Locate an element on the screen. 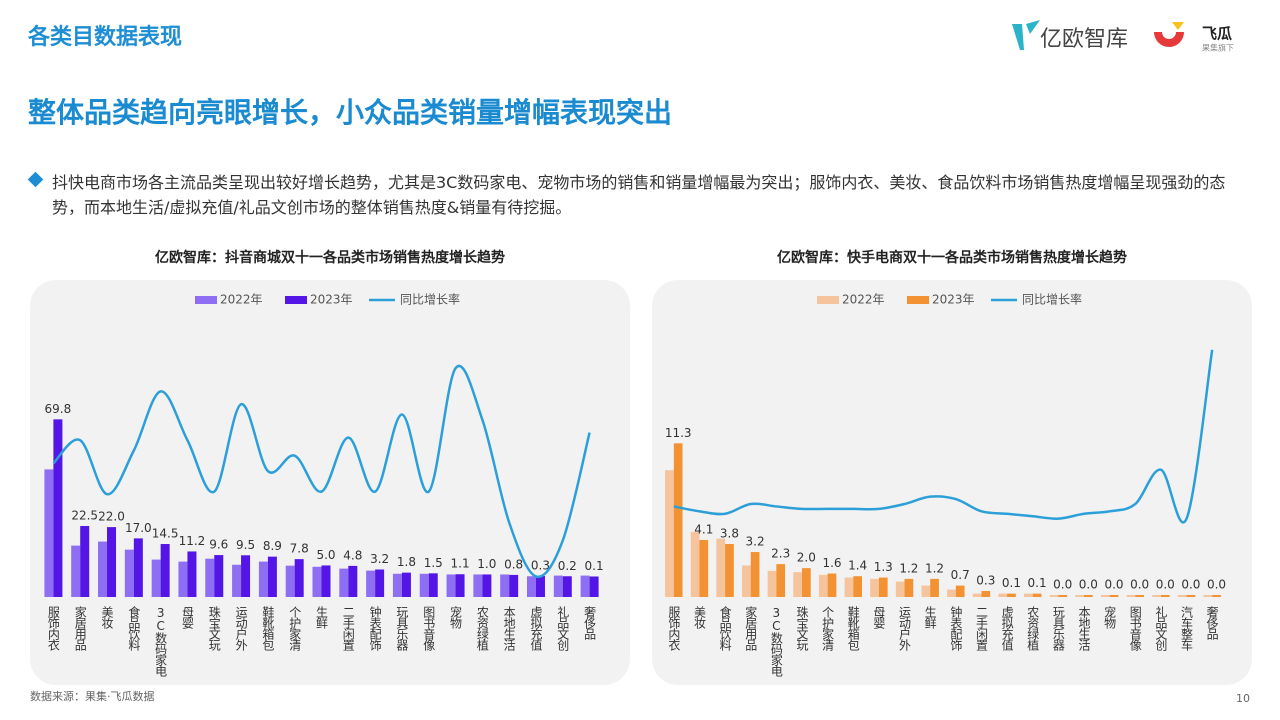 This screenshot has height=720, width=1280. partner-name: 飞瓜 is located at coordinates (1217, 34).